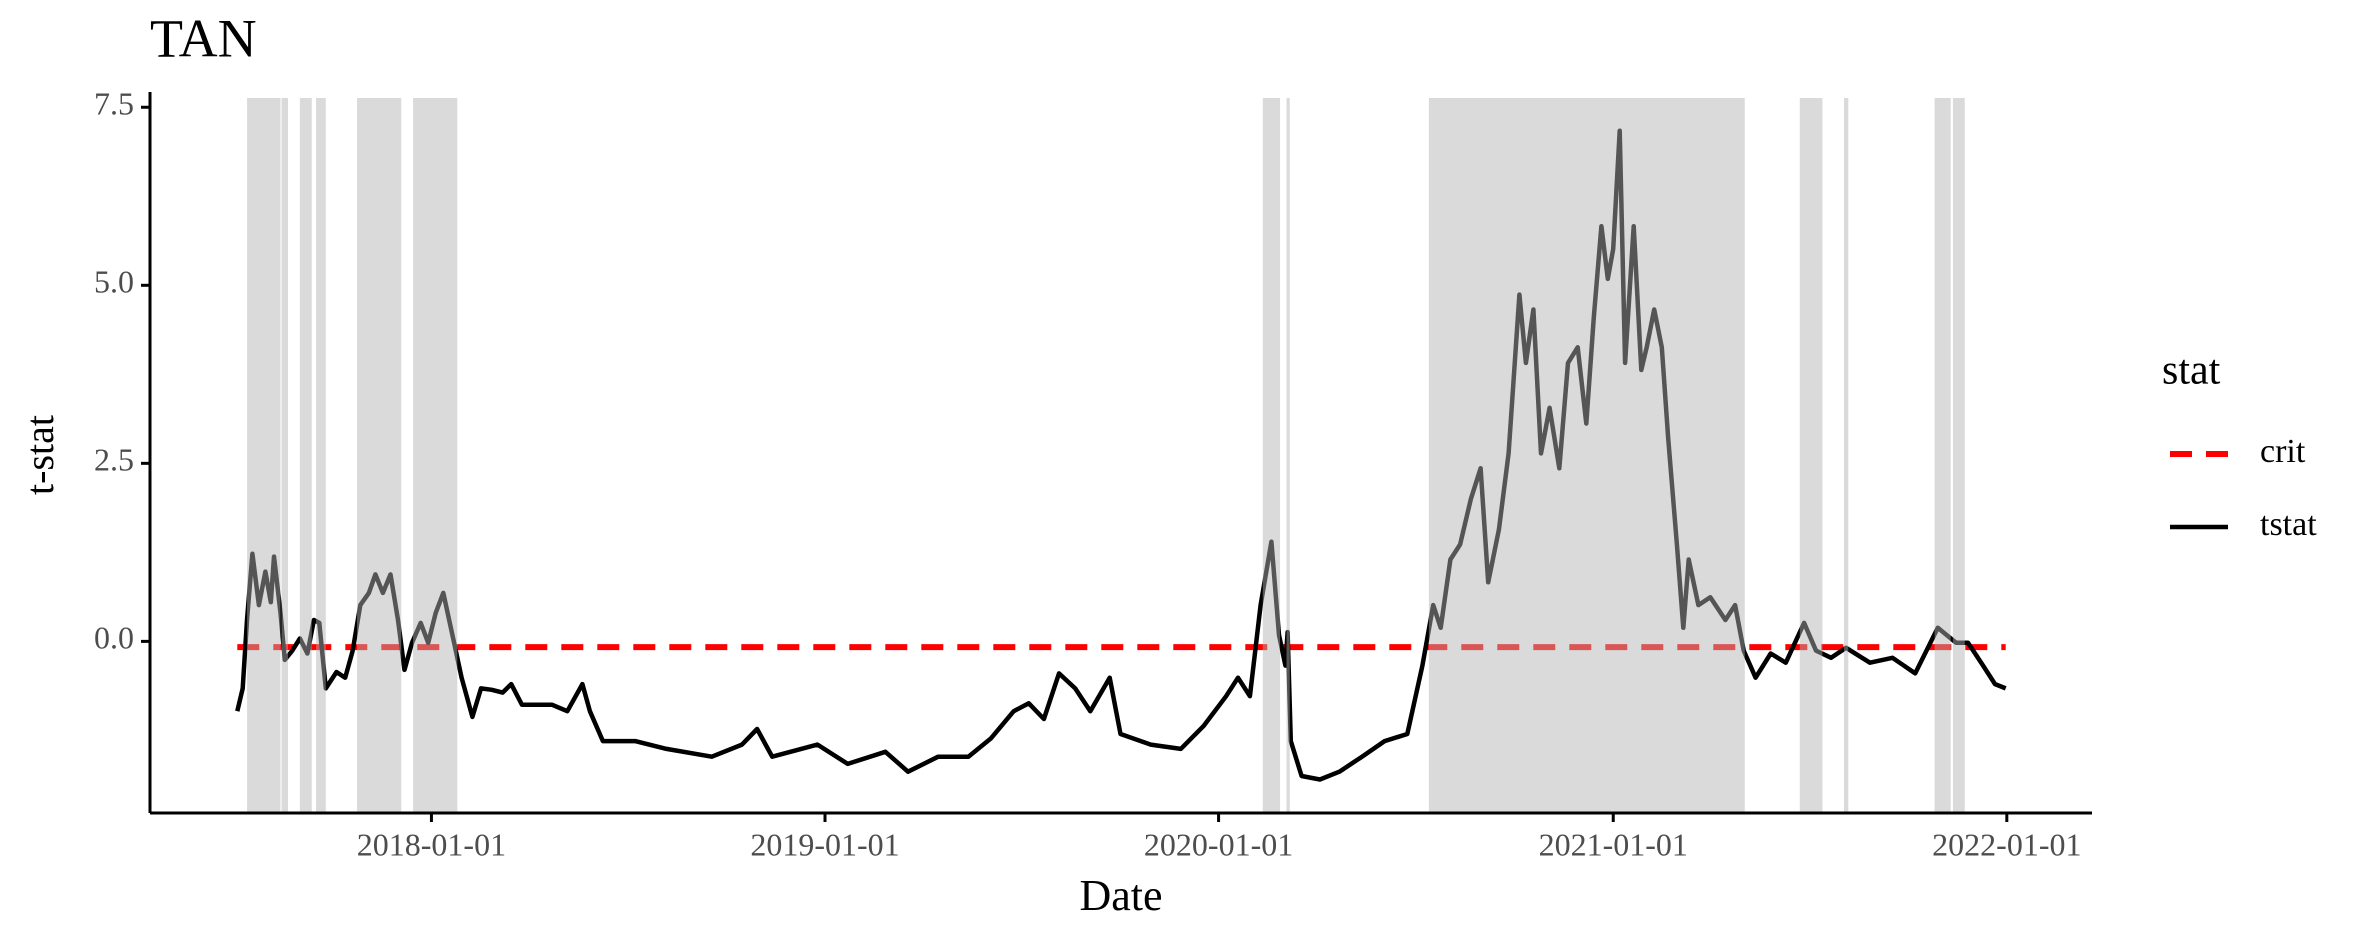 The height and width of the screenshot is (944, 2362). I want to click on y-tick-label: 7.5, so click(114, 104).